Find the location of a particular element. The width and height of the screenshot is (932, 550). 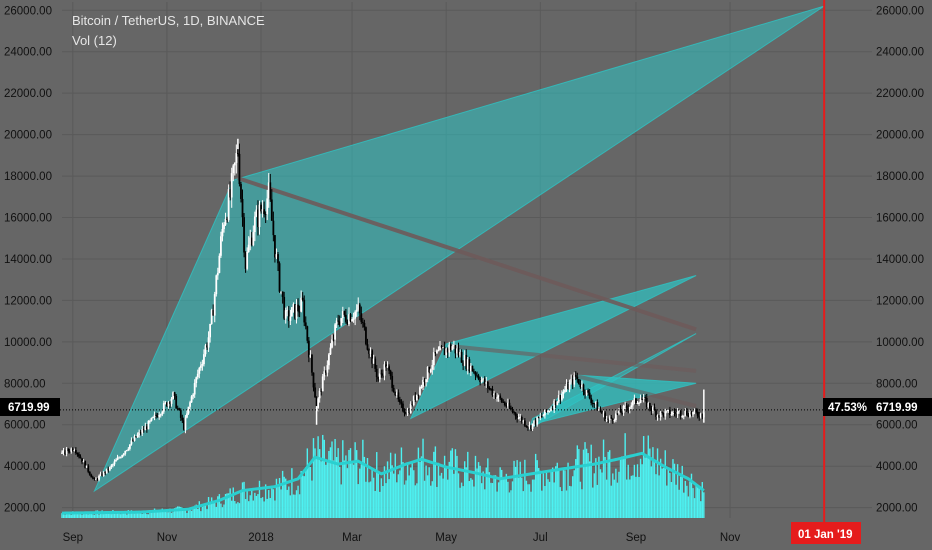

volume-indicator-label: Vol (12) is located at coordinates (94, 40).